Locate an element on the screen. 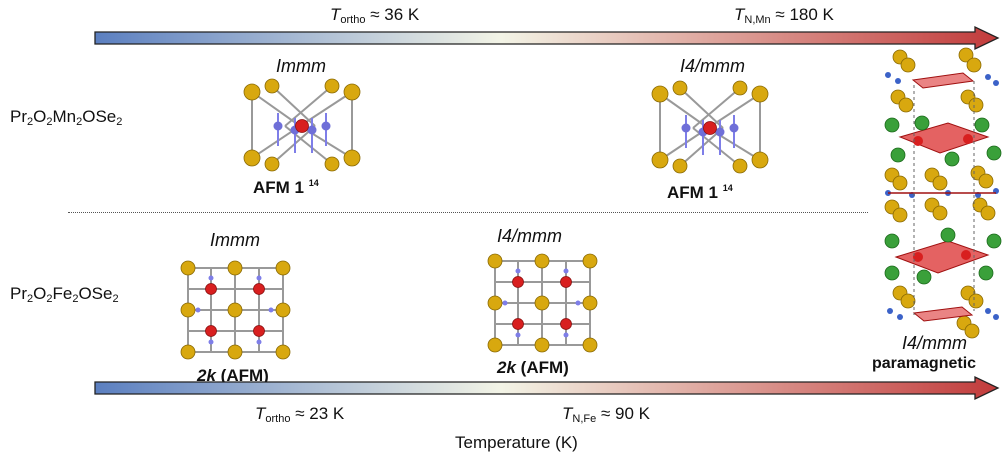 The height and width of the screenshot is (462, 1007). t-n-mn-label: TN,Mn ≈ 180 K is located at coordinates (784, 15).